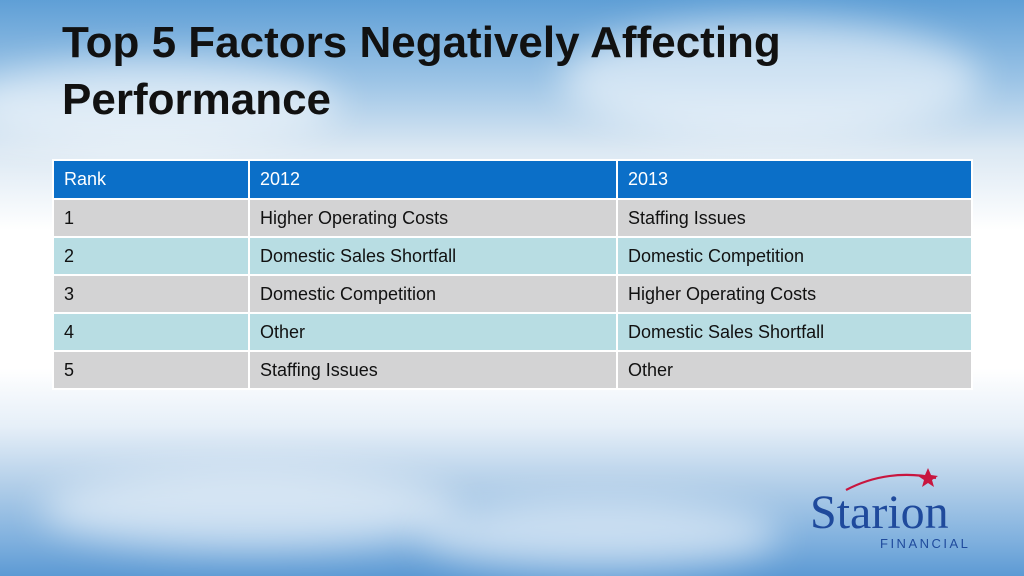  Describe the element at coordinates (151, 332) in the screenshot. I see `rank-cell: 4` at that location.